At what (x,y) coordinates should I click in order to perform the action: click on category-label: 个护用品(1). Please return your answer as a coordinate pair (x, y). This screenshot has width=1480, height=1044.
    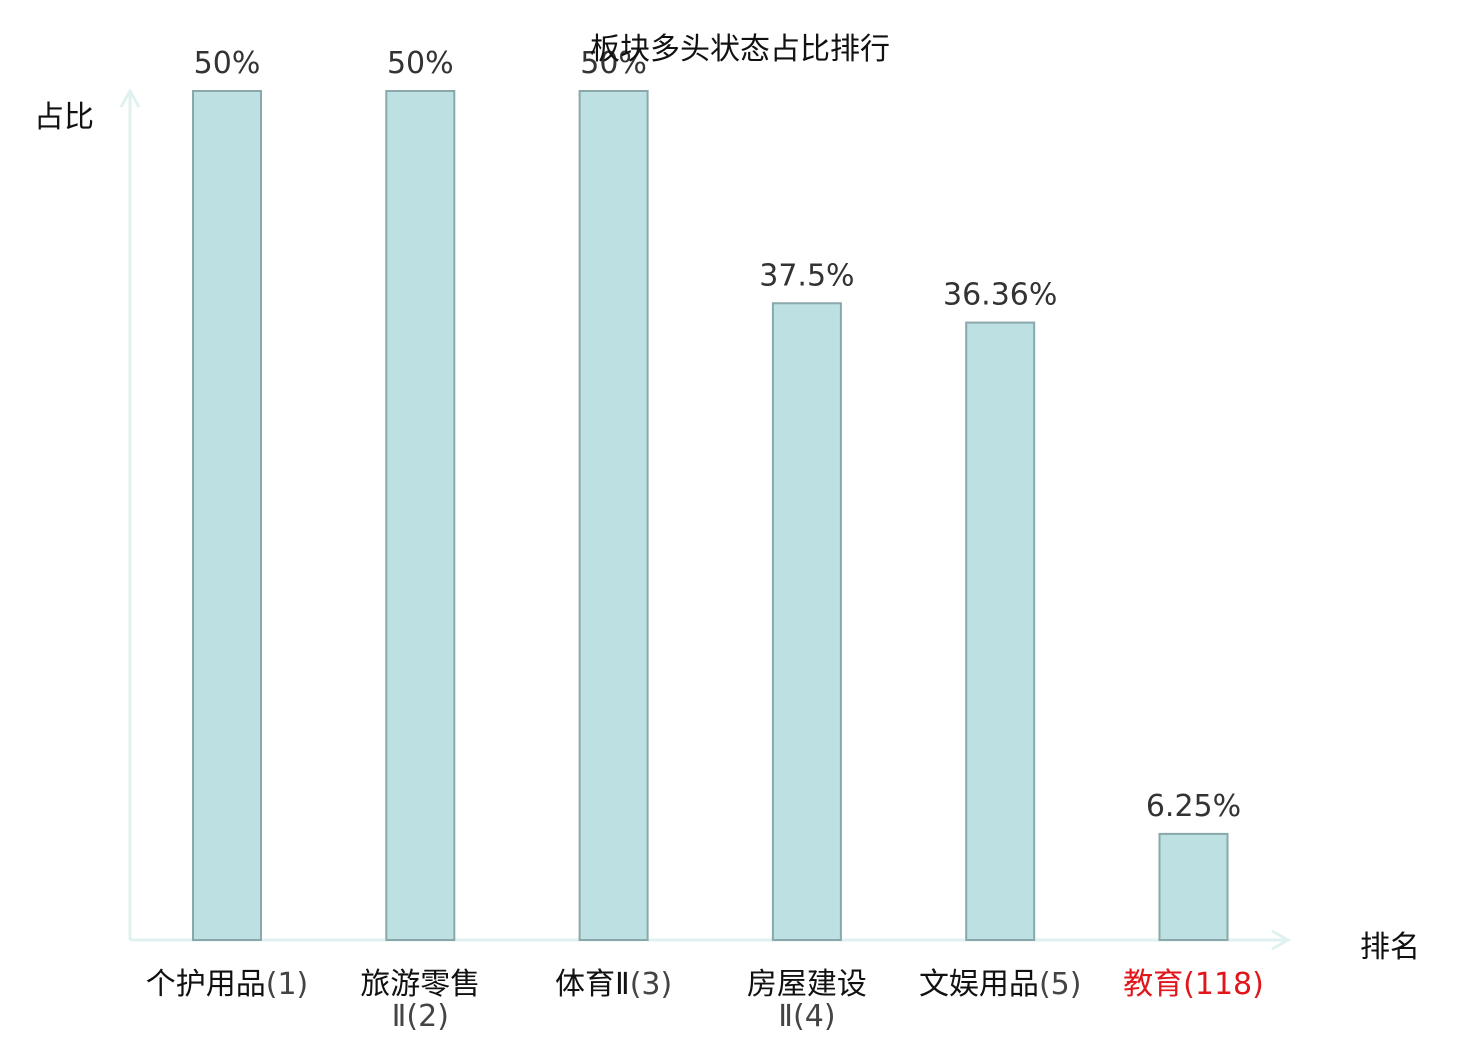
    Looking at the image, I should click on (227, 984).